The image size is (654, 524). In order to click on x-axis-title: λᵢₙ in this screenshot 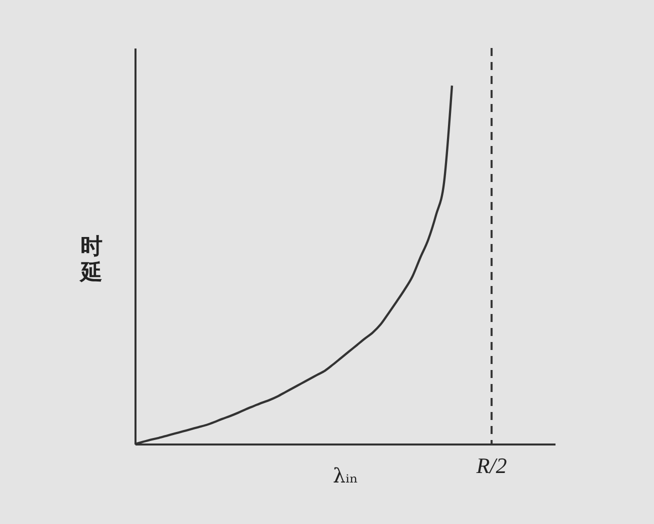, I will do `click(345, 476)`.